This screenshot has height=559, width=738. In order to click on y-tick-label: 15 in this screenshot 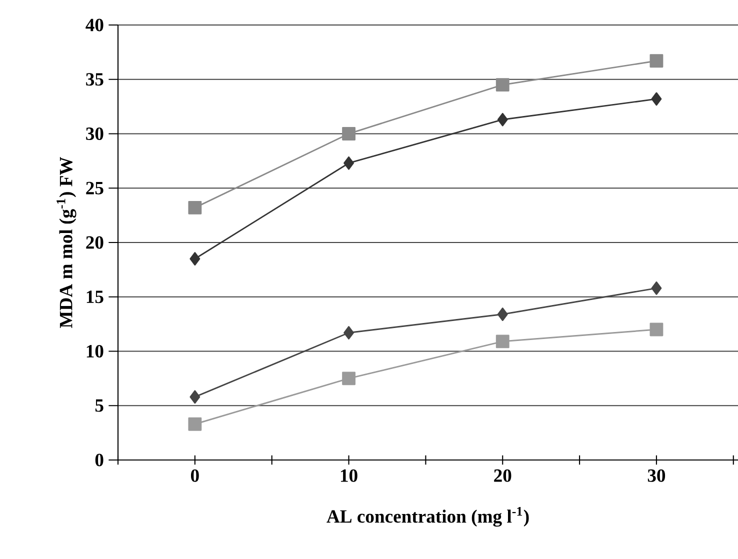, I will do `click(95, 297)`.